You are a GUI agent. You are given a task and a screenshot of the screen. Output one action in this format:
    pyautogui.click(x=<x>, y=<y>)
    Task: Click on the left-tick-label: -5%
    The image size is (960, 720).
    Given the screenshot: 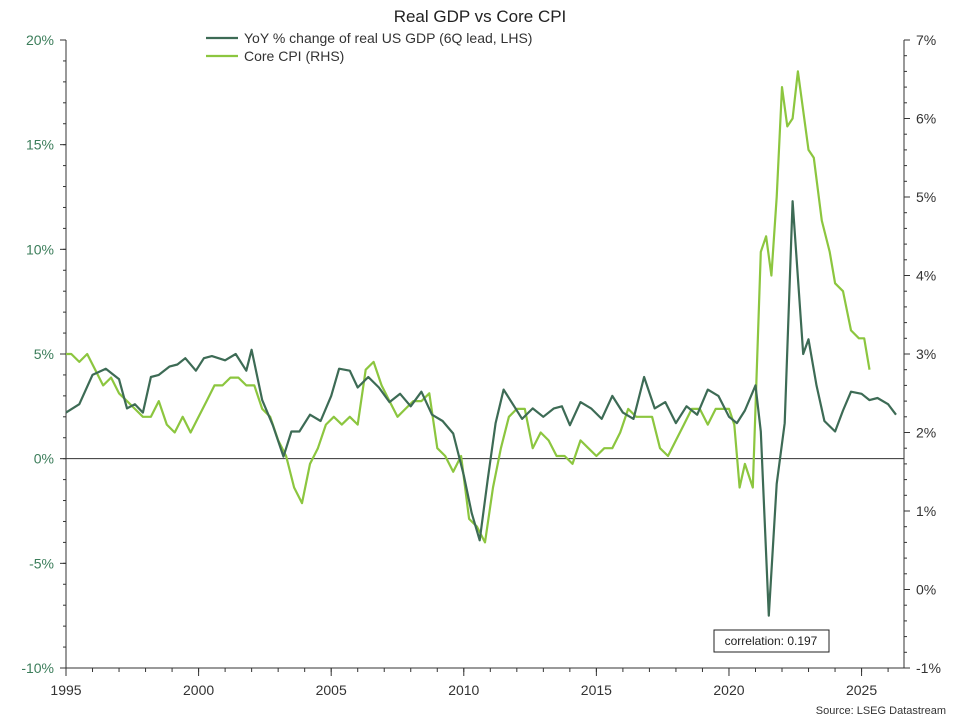 What is the action you would take?
    pyautogui.click(x=41, y=563)
    